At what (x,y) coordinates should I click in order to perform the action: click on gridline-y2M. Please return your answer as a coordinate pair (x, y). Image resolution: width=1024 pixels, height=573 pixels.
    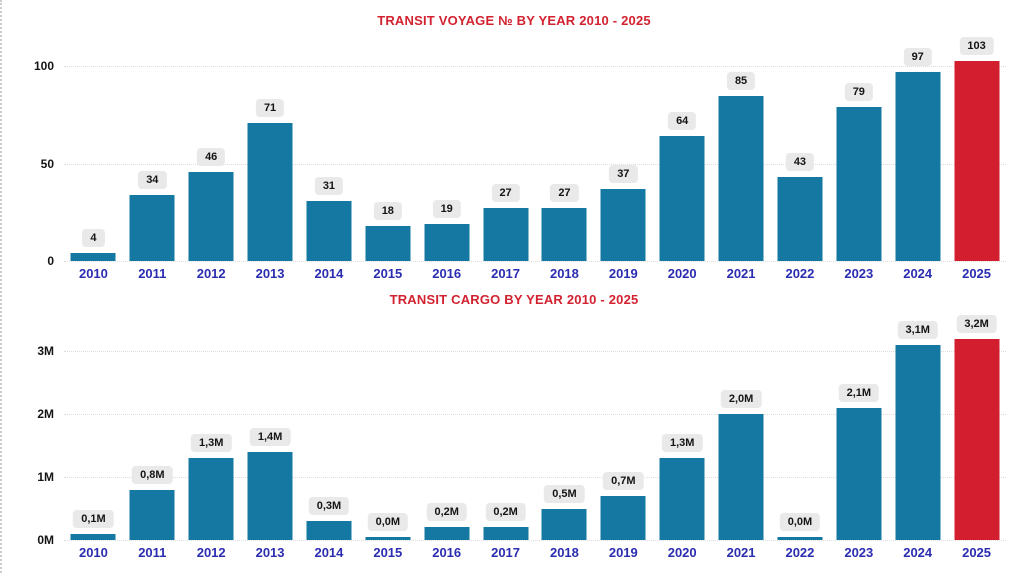
    Looking at the image, I should click on (535, 415).